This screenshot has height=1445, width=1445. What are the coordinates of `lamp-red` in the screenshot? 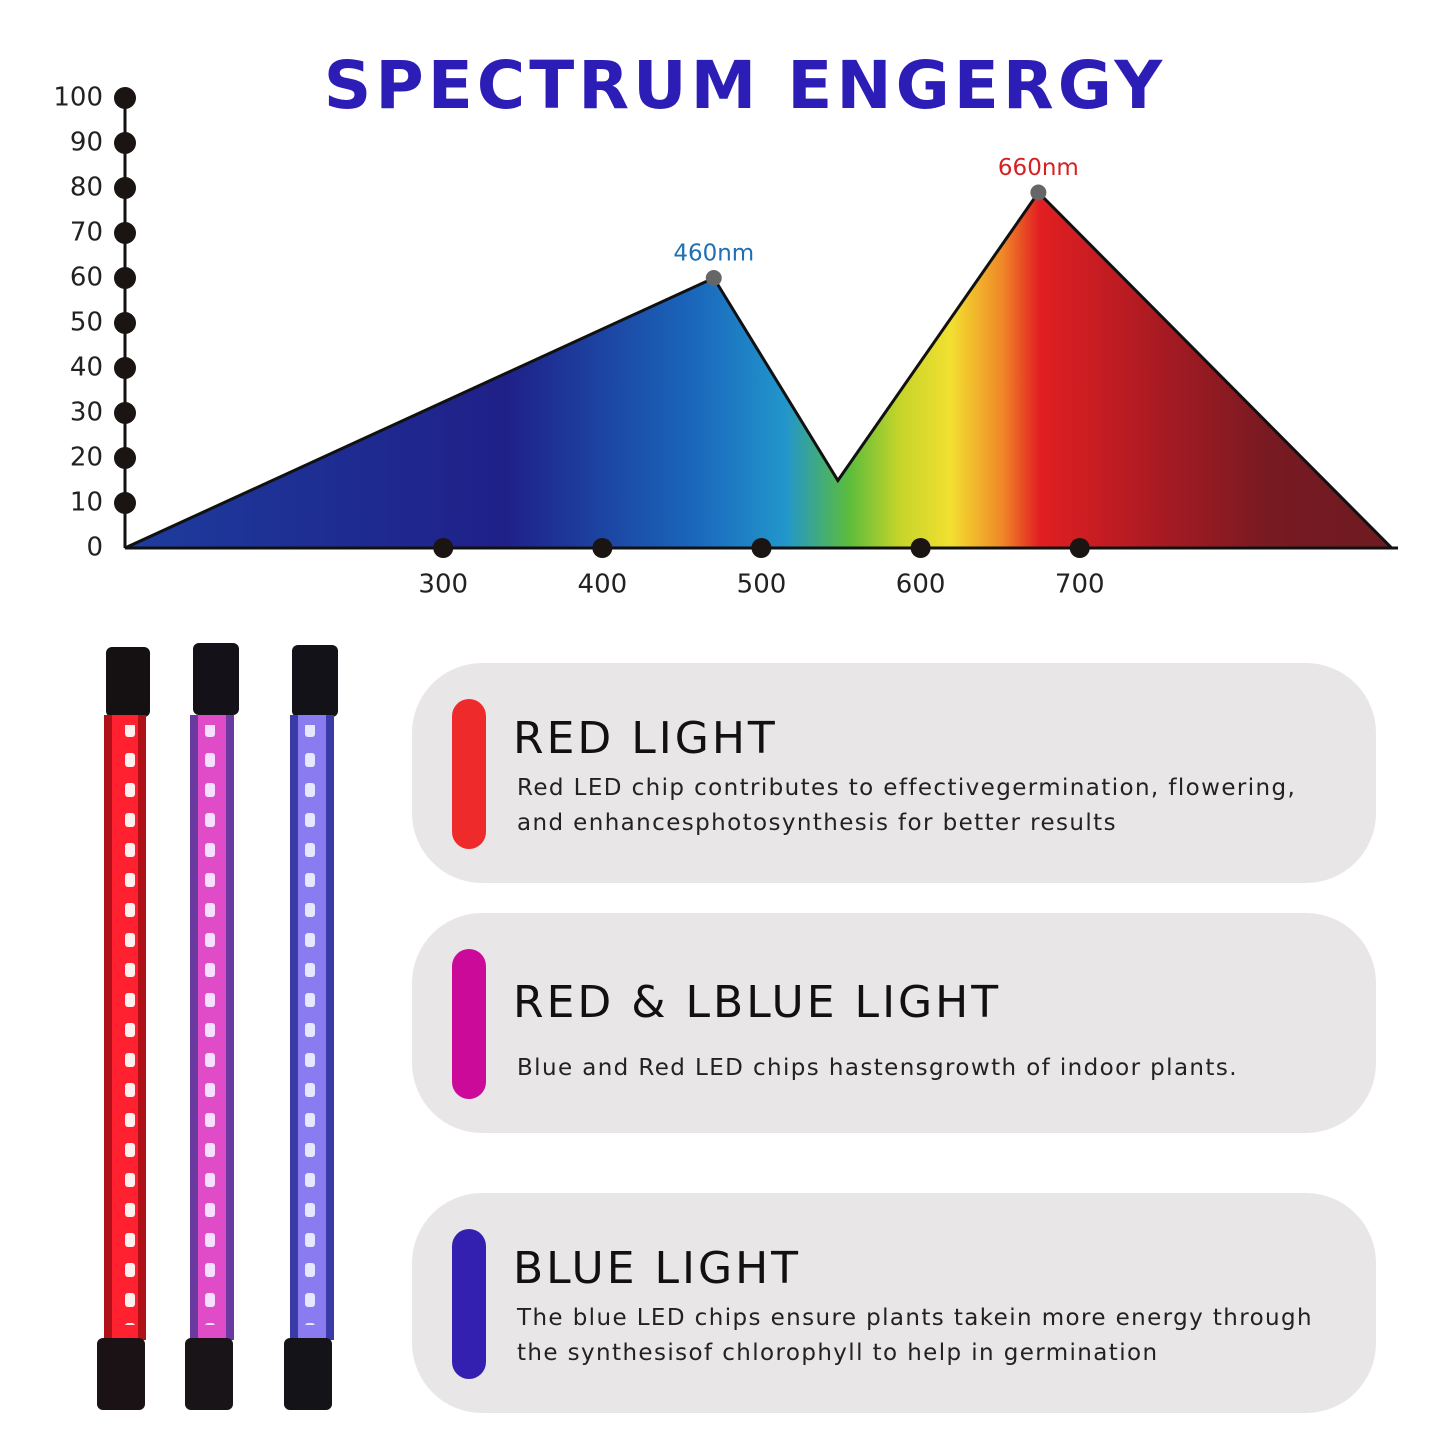 It's located at (123, 1028).